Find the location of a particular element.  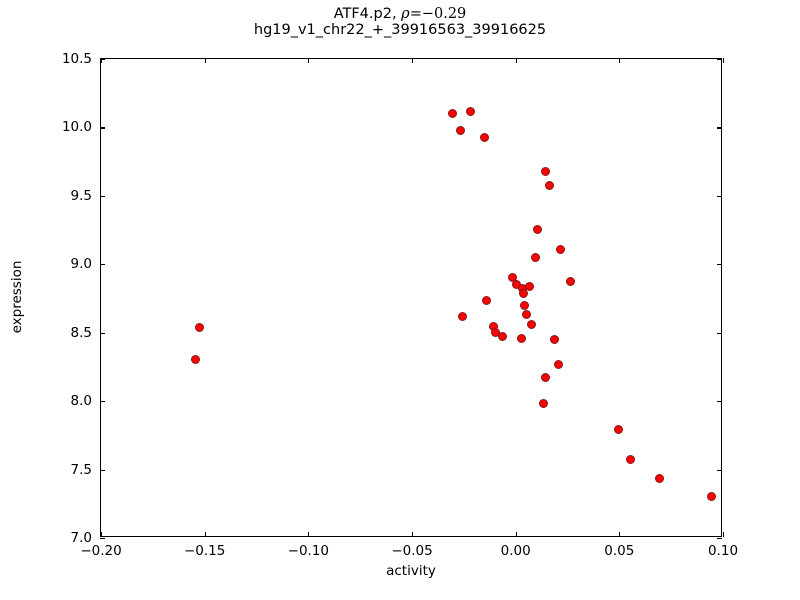

x-tick-label: 0.00 is located at coordinates (515, 551).